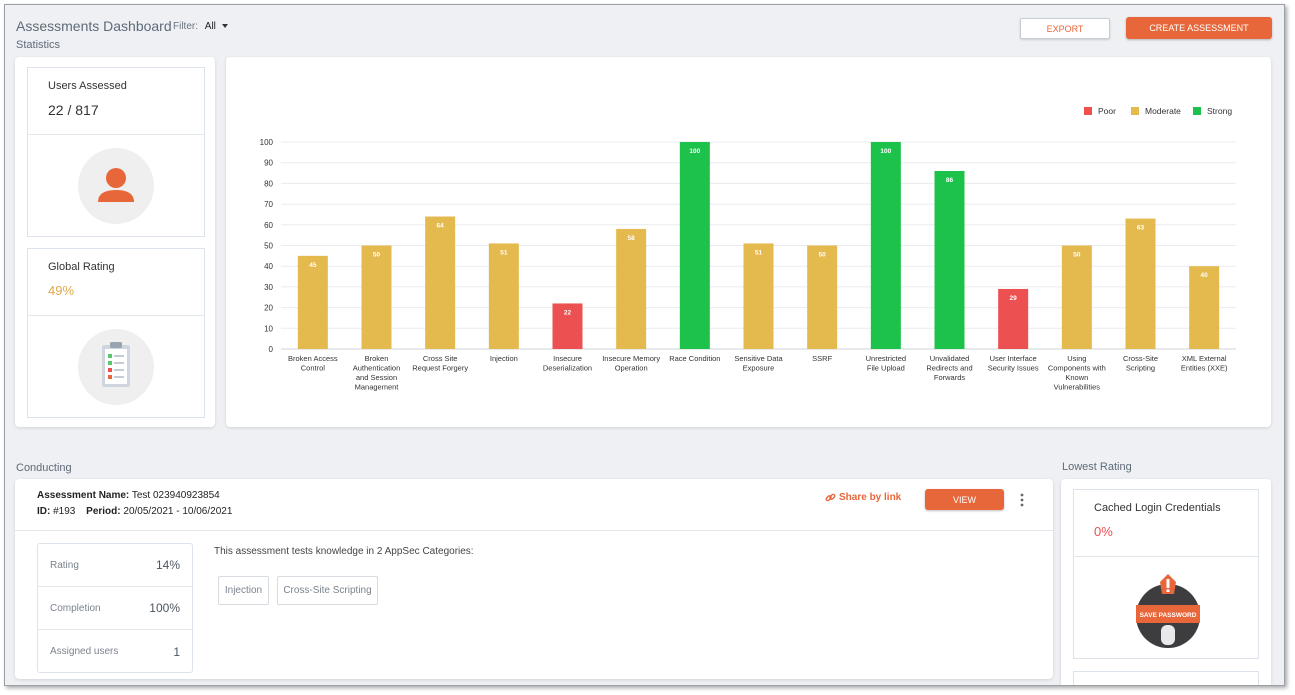 The width and height of the screenshot is (1295, 695). I want to click on lowest-rating-heading: Lowest Rating, so click(1097, 467).